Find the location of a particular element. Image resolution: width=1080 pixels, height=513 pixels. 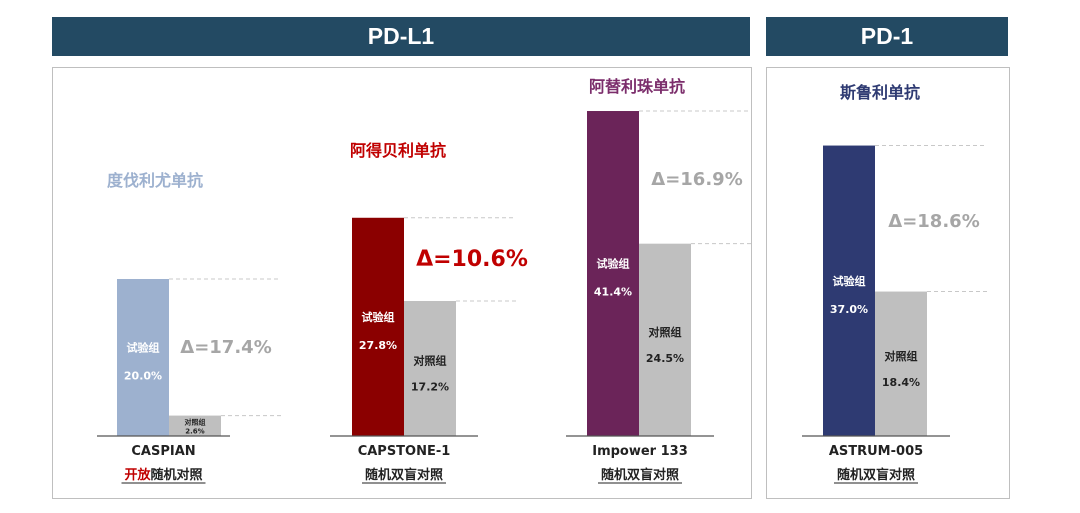

bar-experimental-value: 27.8% is located at coordinates (378, 345).